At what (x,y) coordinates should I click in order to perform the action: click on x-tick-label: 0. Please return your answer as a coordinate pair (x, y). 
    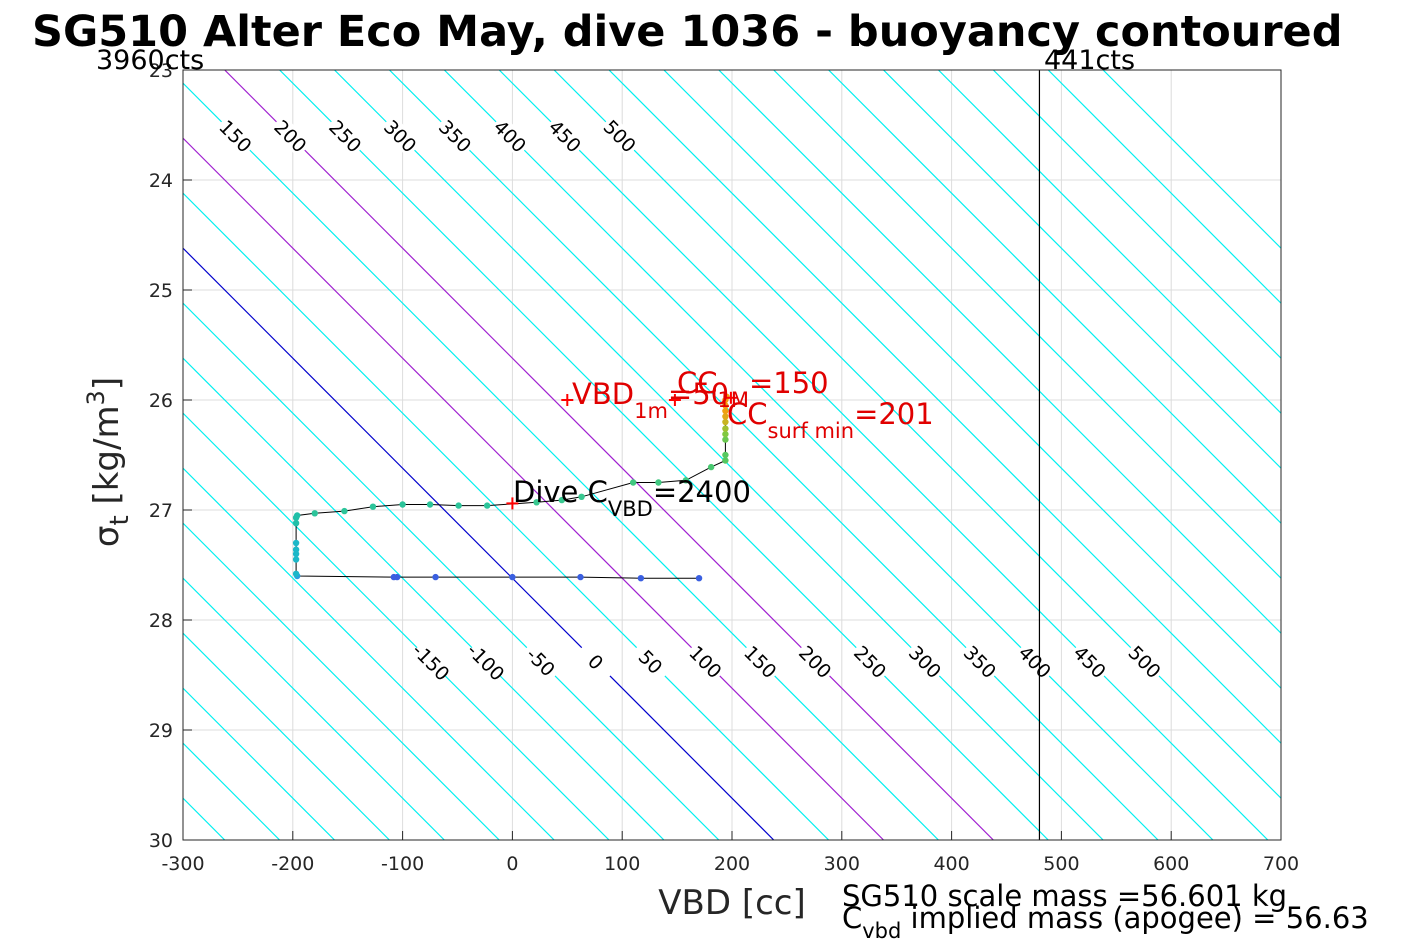
    Looking at the image, I should click on (512, 864).